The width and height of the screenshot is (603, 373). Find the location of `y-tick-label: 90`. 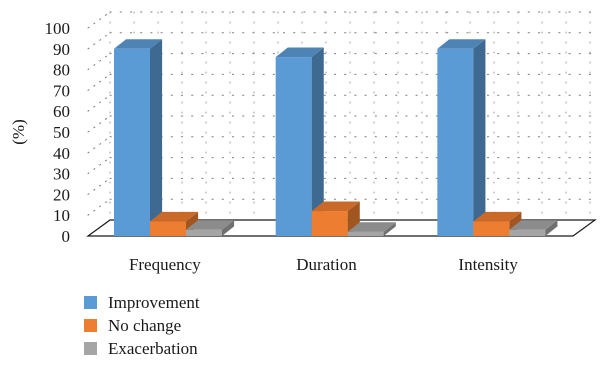

y-tick-label: 90 is located at coordinates (61, 49).